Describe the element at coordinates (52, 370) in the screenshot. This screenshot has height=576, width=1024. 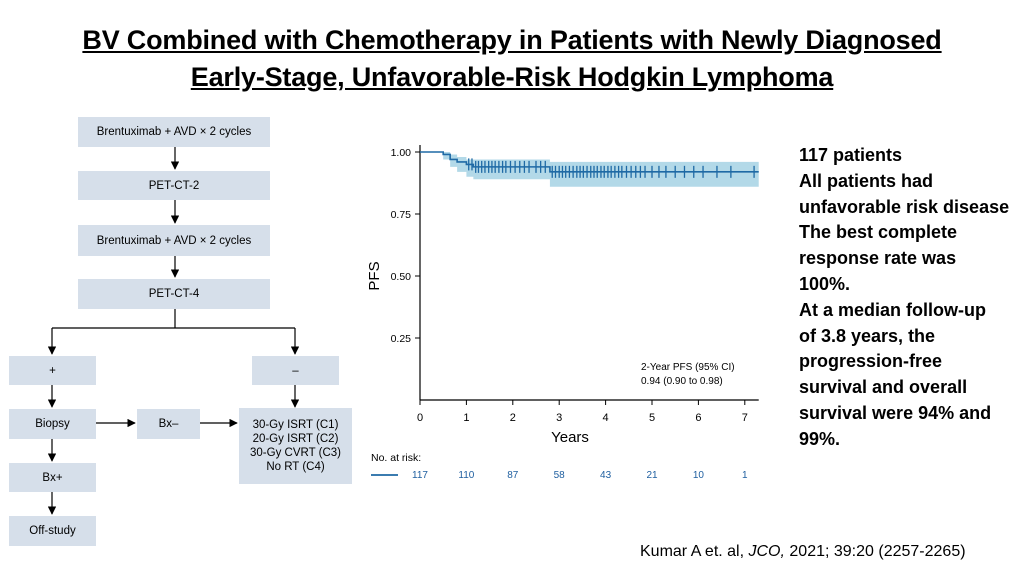
I see `flow-box-positive: +` at that location.